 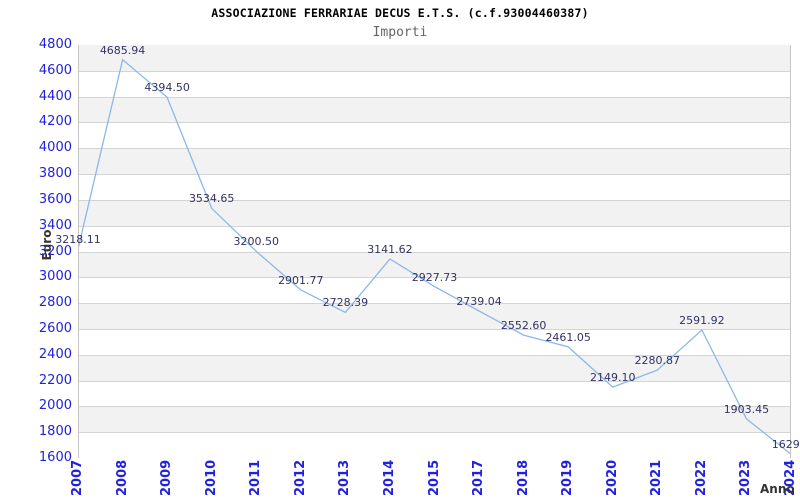 What do you see at coordinates (55, 432) in the screenshot?
I see `y-tick-label: 1800` at bounding box center [55, 432].